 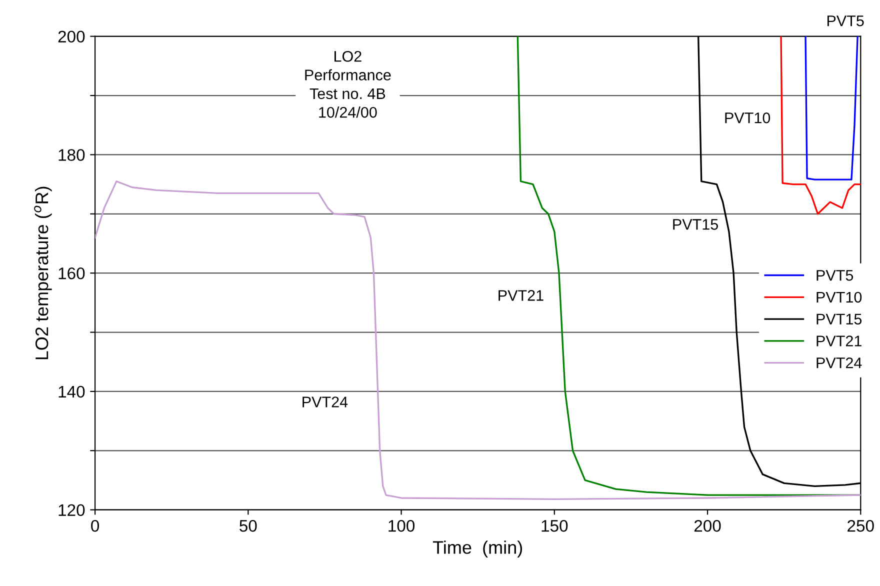 What do you see at coordinates (839, 297) in the screenshot?
I see `legend-label: PVT10` at bounding box center [839, 297].